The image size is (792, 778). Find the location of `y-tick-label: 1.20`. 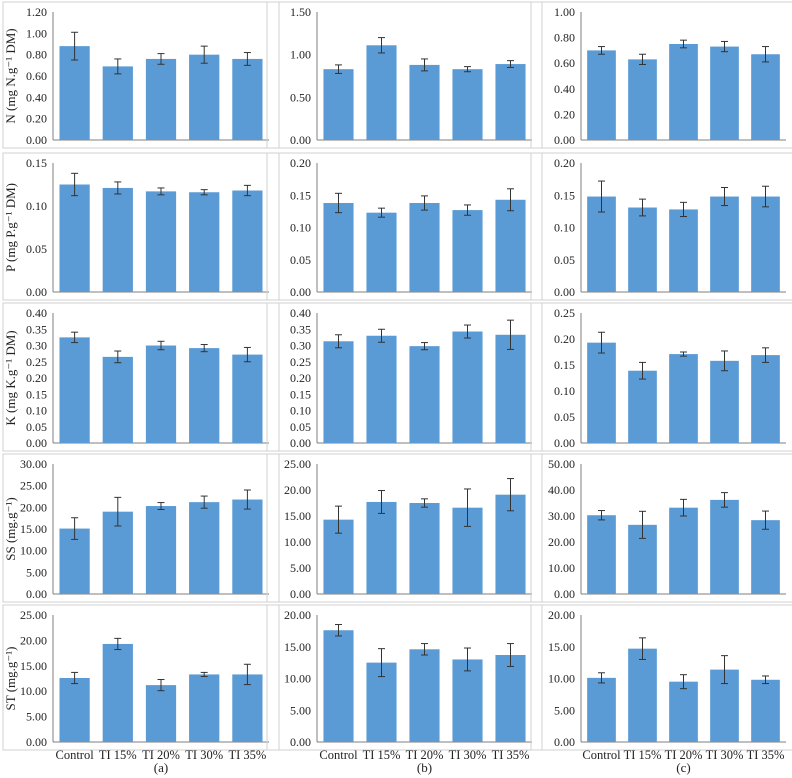

y-tick-label: 1.20 is located at coordinates (36, 12).